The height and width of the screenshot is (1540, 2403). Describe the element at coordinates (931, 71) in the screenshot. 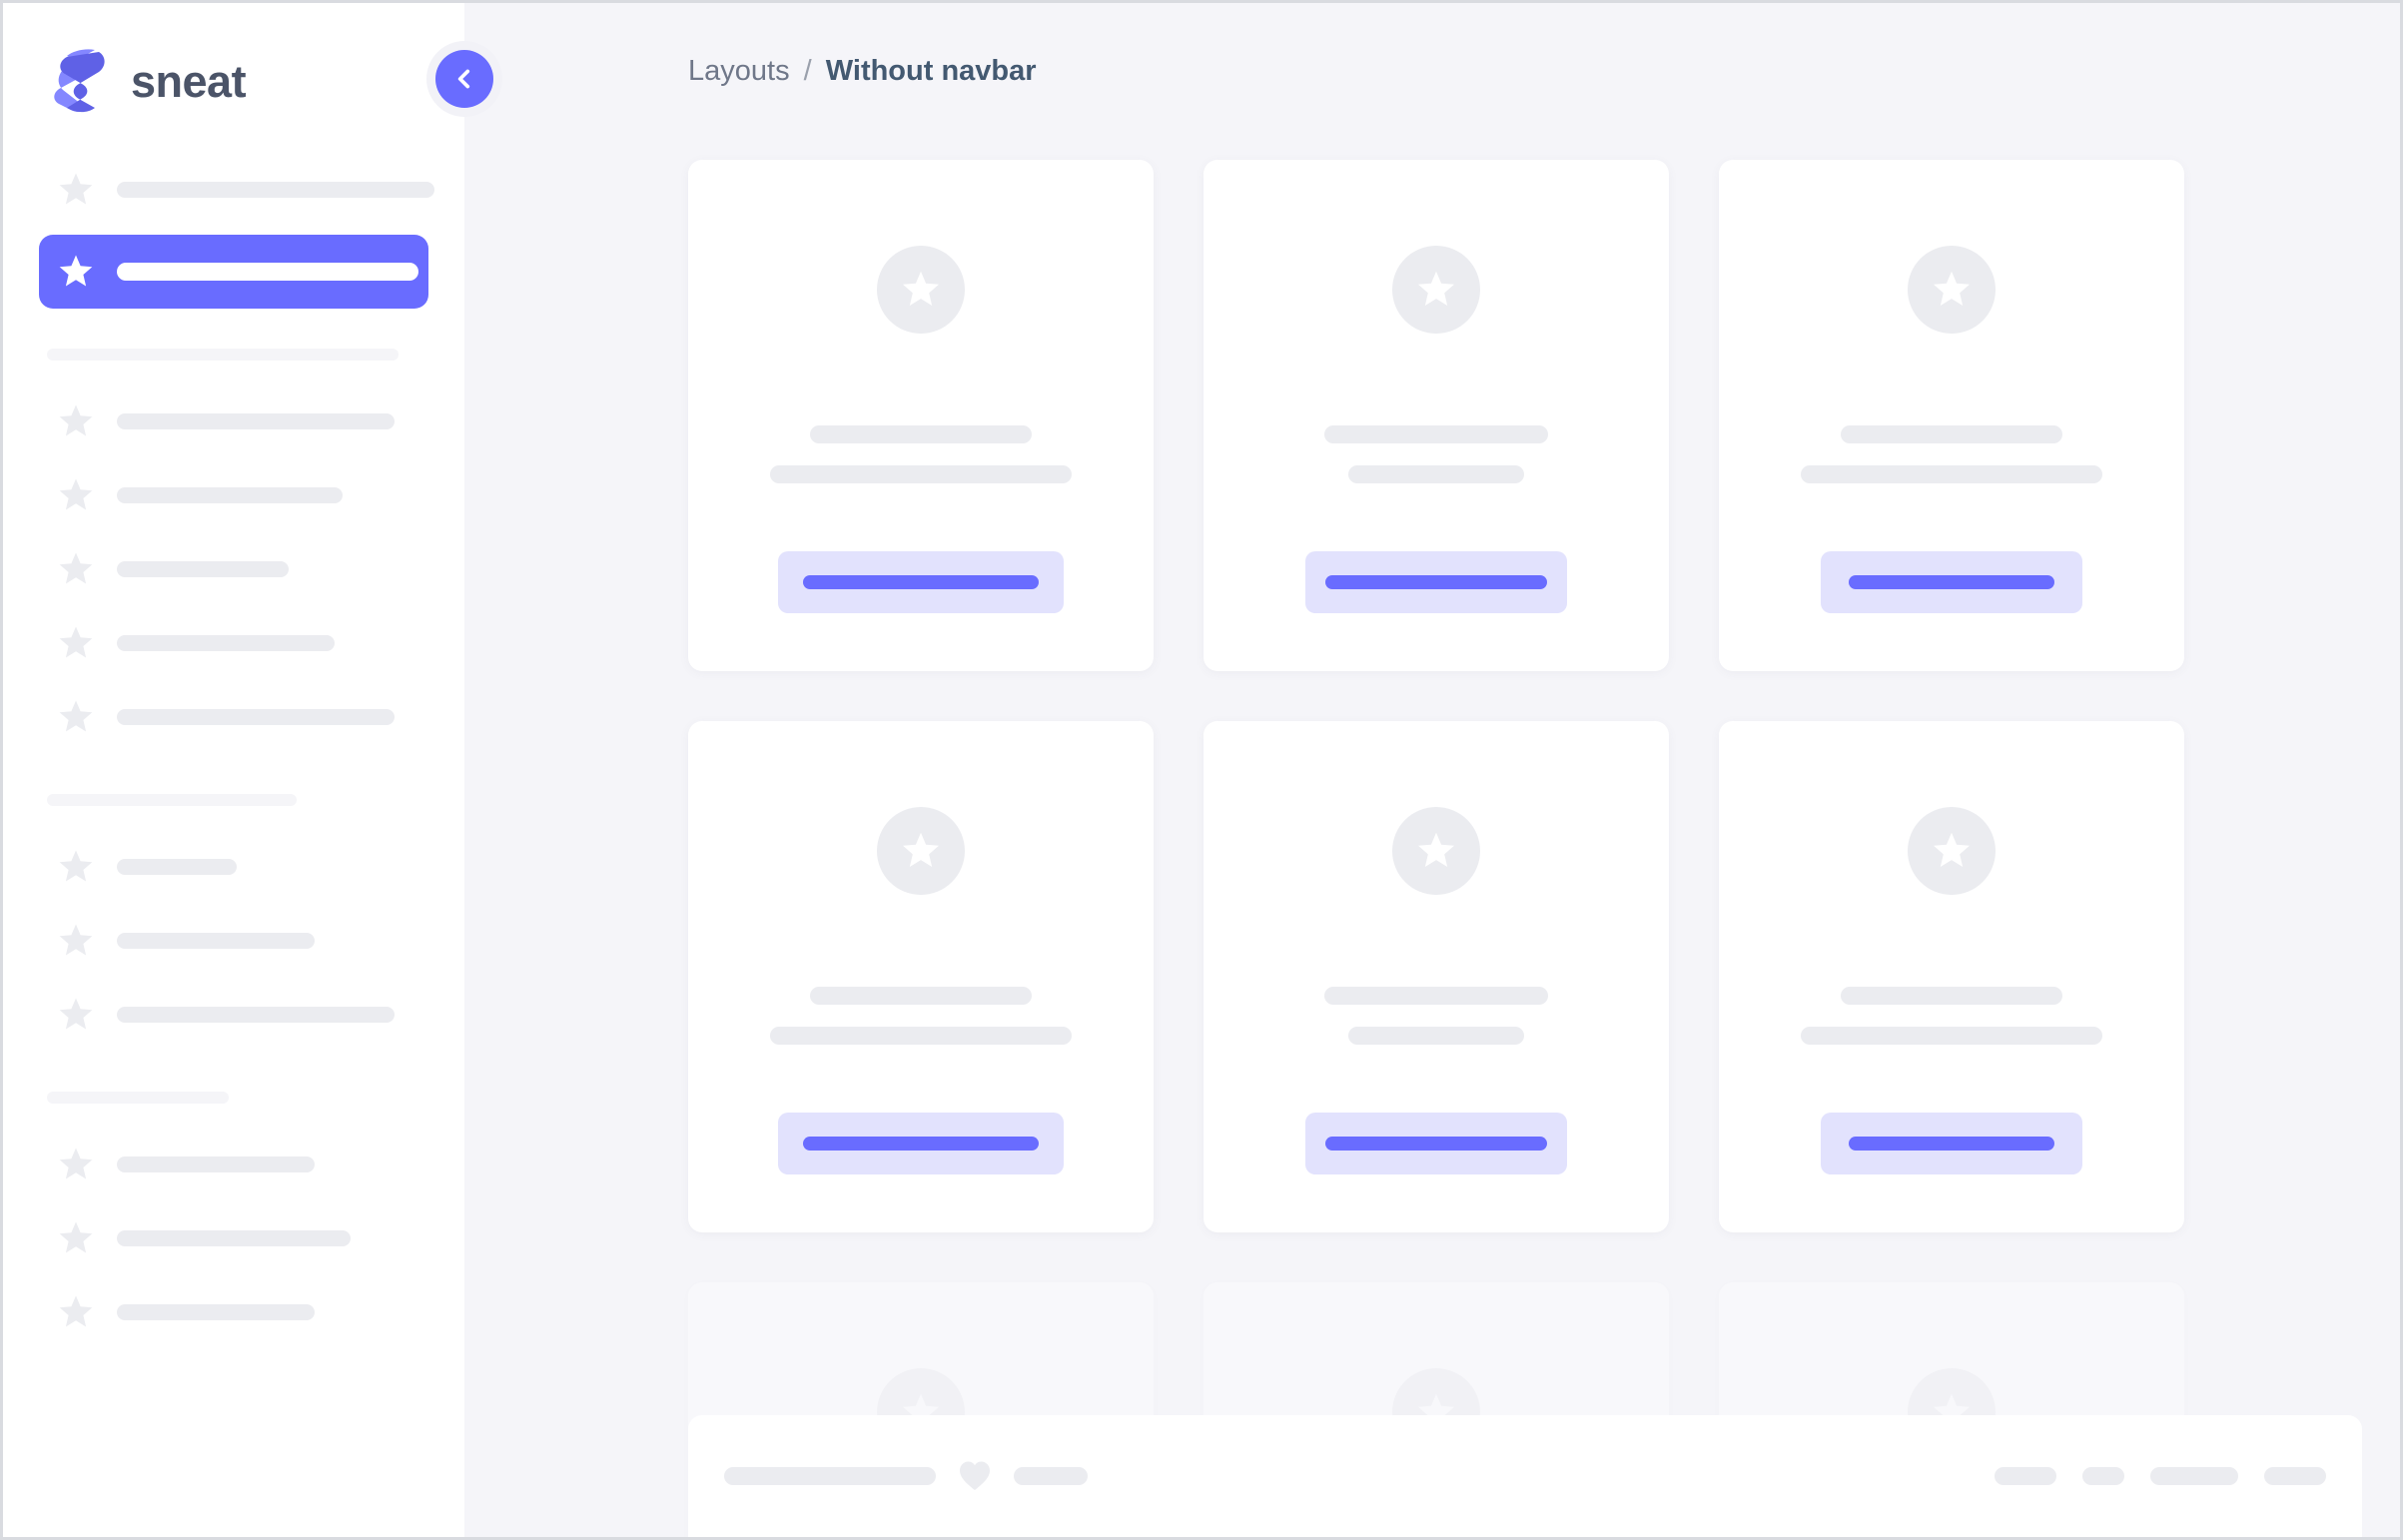

I see `breadcrumb-current: Without navbar` at that location.